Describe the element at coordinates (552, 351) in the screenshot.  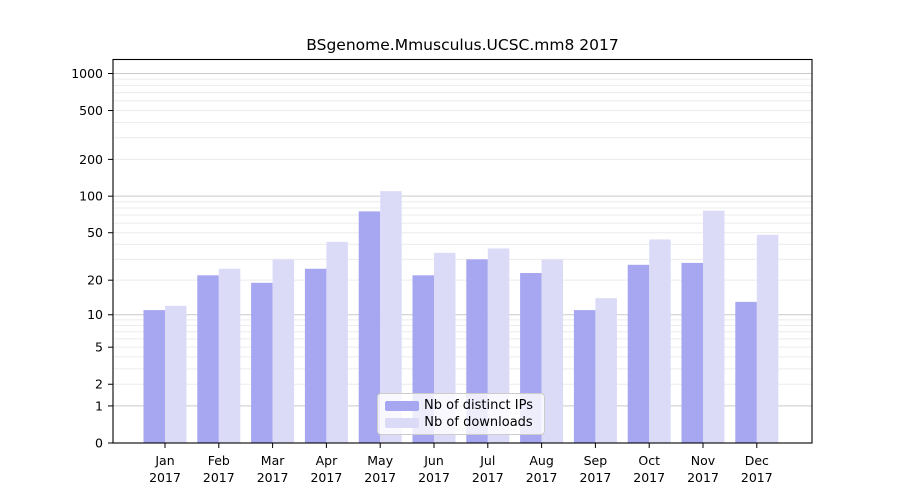
I see `bar-aug-series1` at that location.